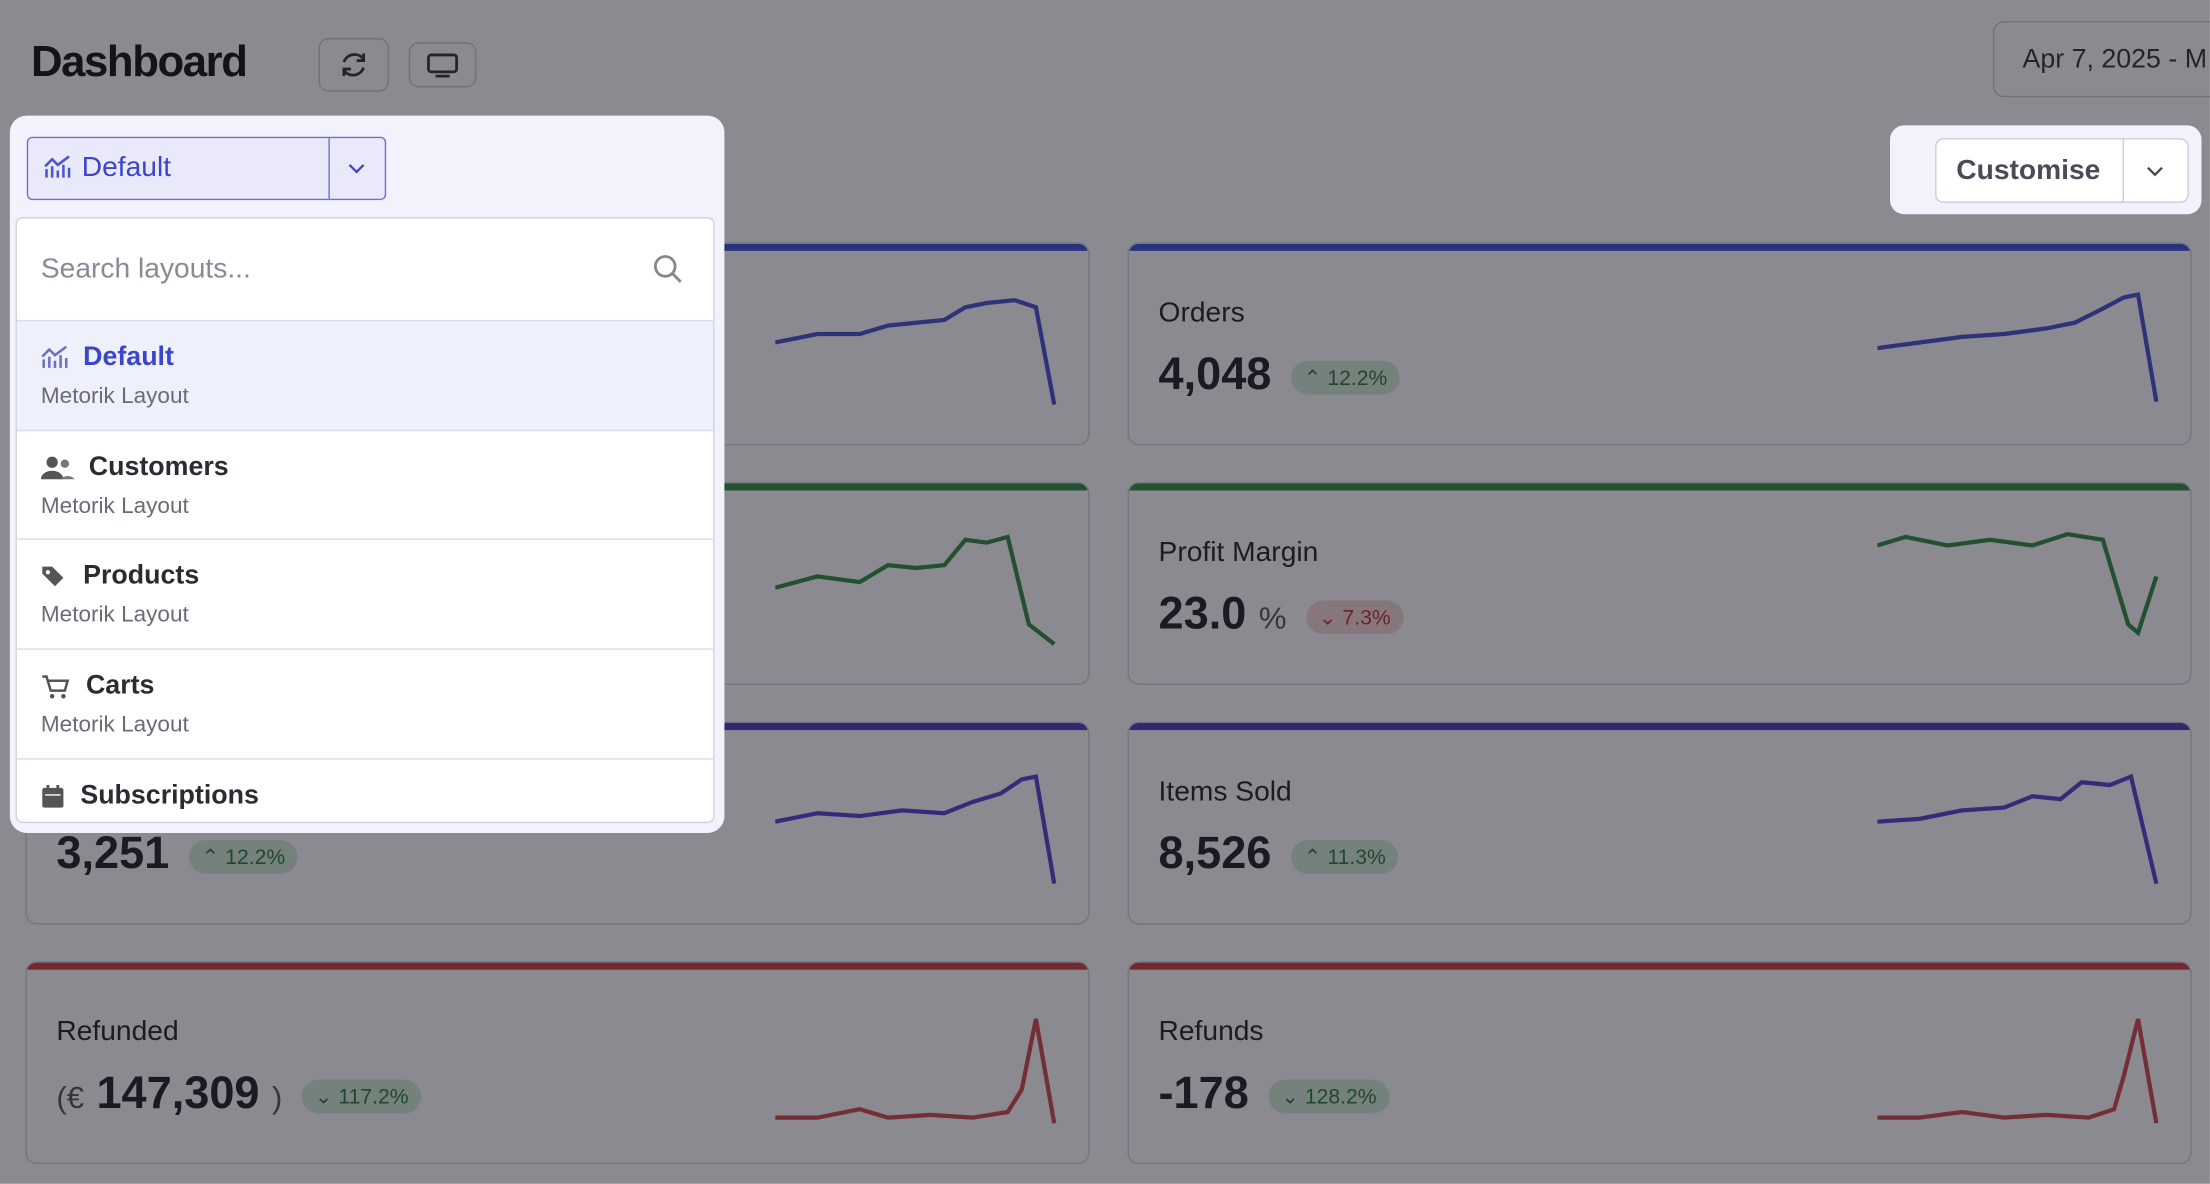 The image size is (2210, 1184). Describe the element at coordinates (141, 575) in the screenshot. I see `option-name: Products` at that location.